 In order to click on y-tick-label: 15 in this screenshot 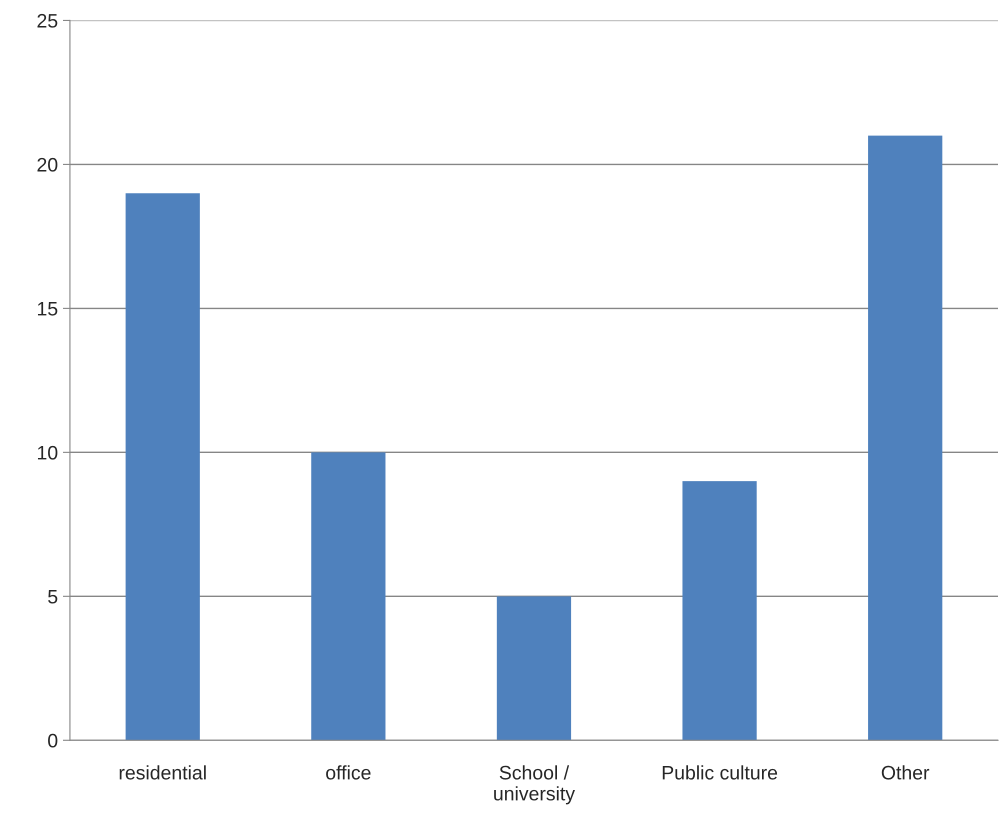, I will do `click(48, 309)`.